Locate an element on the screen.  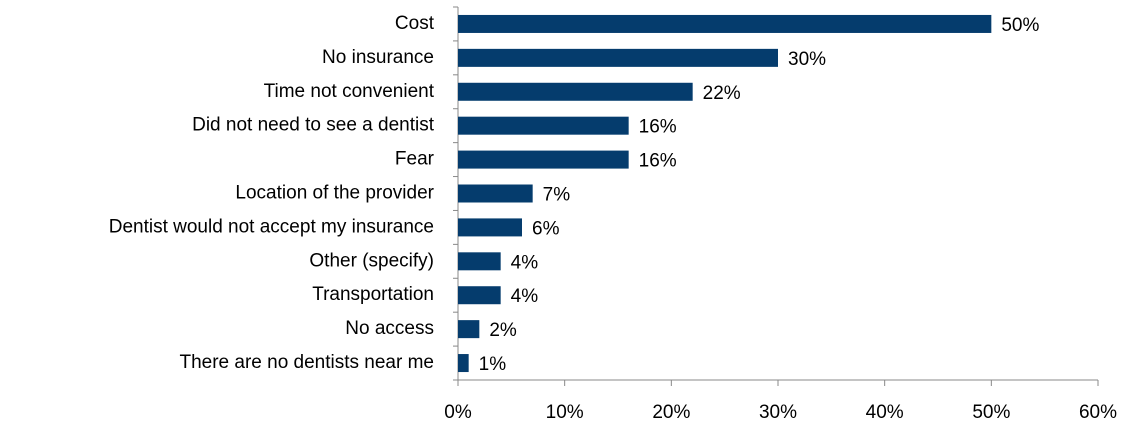
value-label: 7% is located at coordinates (557, 195).